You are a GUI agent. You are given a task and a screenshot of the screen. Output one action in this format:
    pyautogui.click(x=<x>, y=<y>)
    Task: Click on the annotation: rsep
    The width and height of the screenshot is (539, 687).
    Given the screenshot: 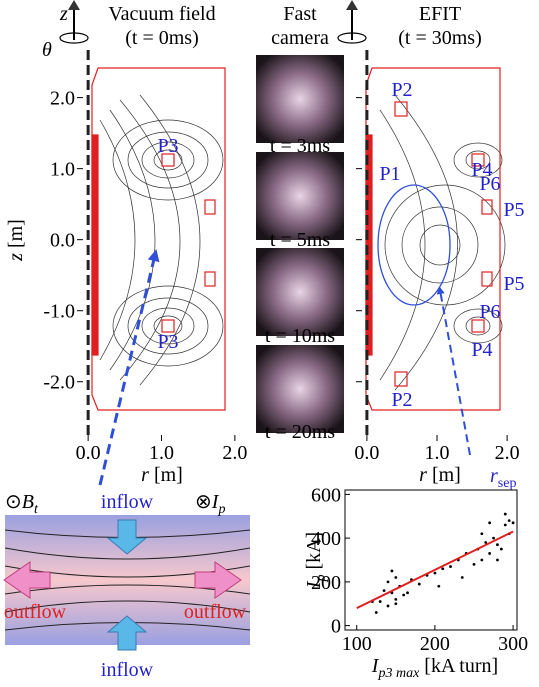 What is the action you would take?
    pyautogui.click(x=503, y=478)
    